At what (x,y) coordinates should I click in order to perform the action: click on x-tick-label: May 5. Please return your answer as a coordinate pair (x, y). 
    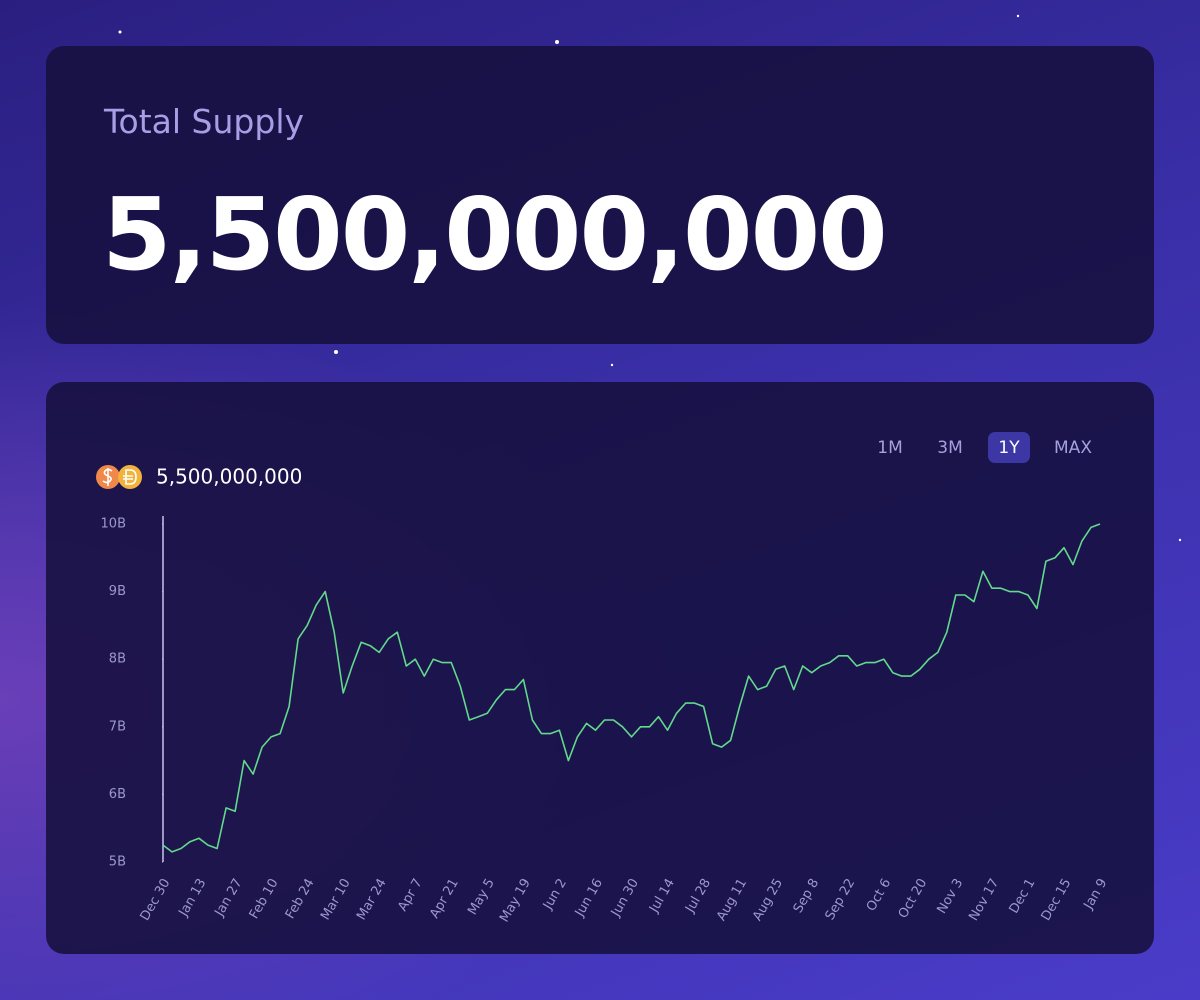
    Looking at the image, I should click on (481, 897).